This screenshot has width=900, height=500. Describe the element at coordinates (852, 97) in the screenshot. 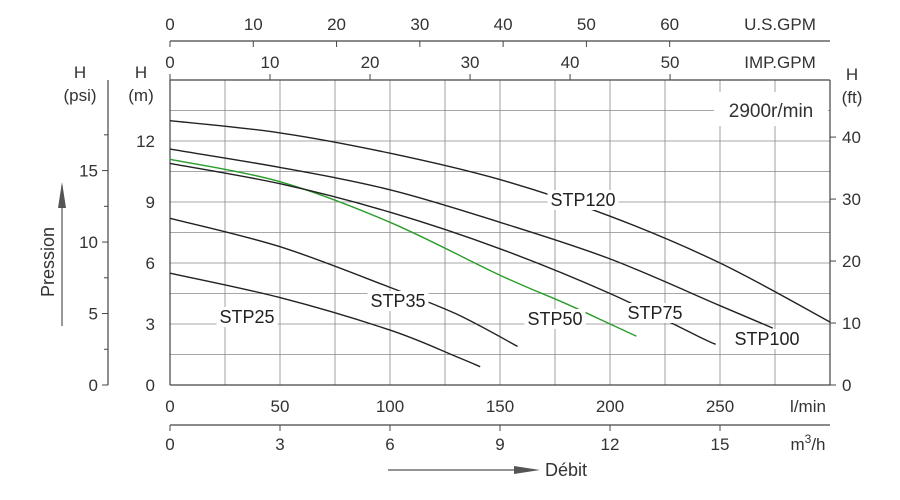

I see `y-unit-ft-bottom: (ft)` at that location.